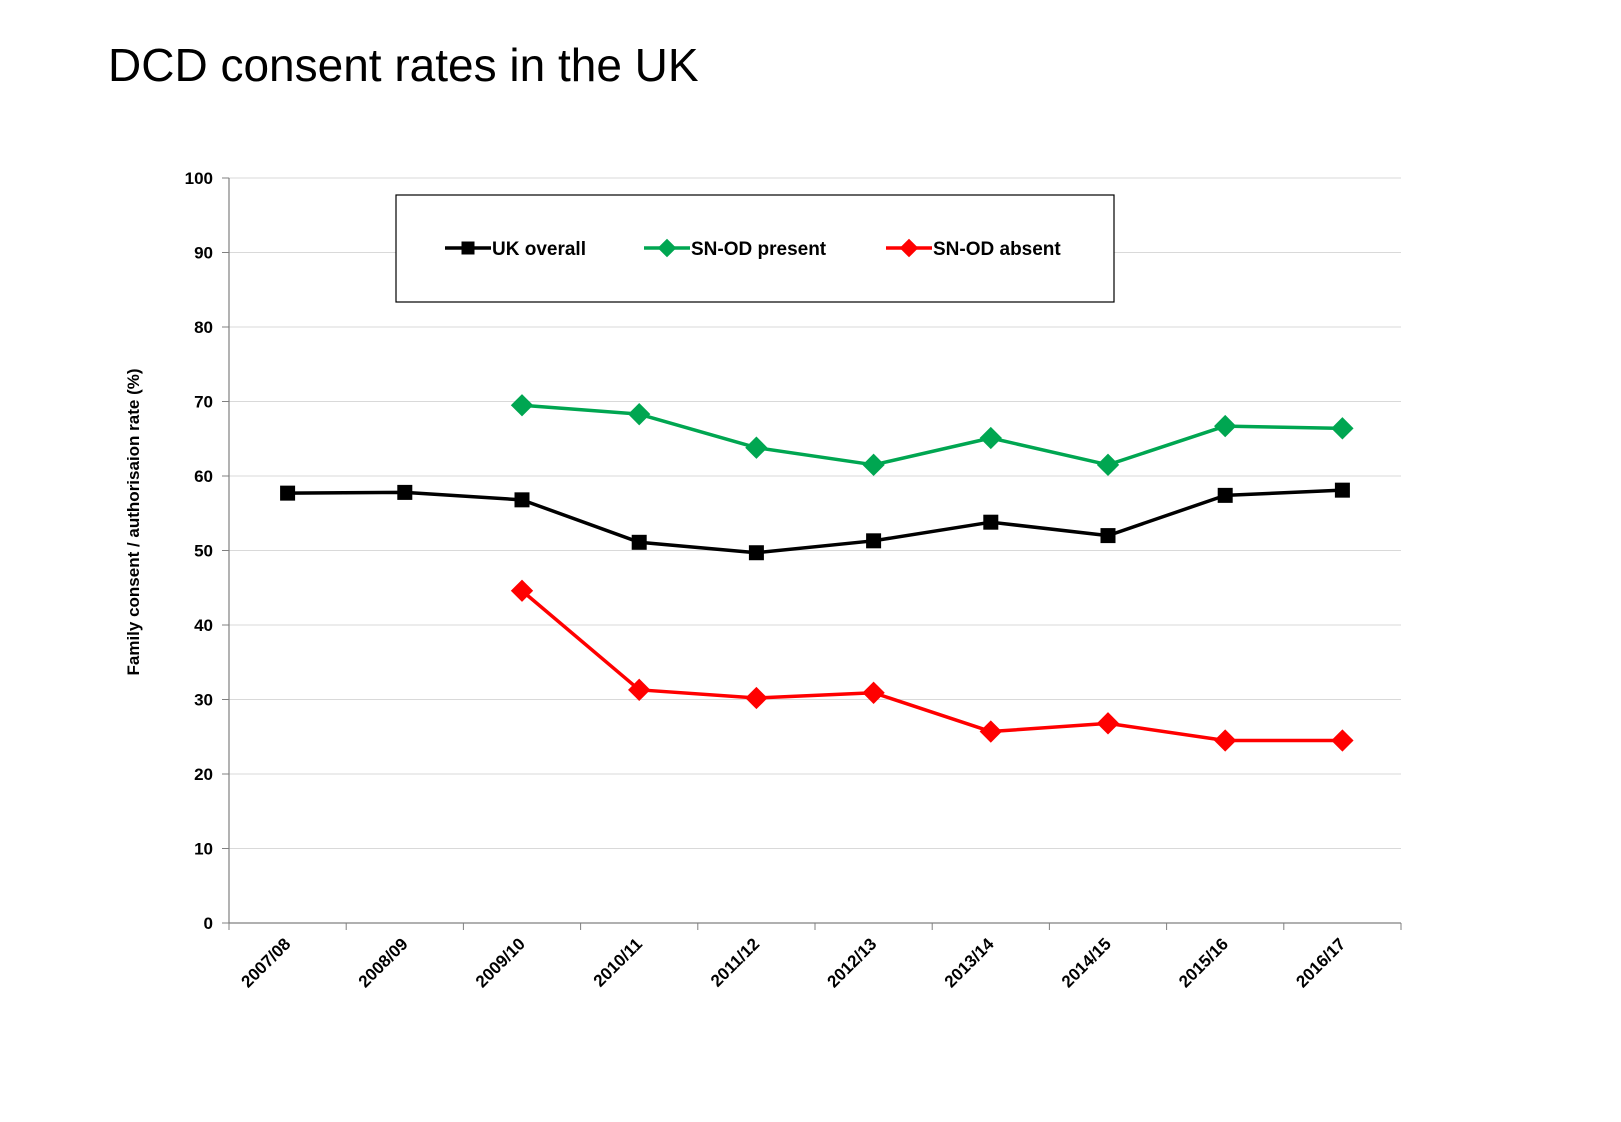 The image size is (1621, 1122). Describe the element at coordinates (133, 521) in the screenshot. I see `y-axis-label: Family consent / authorisaion rate (%)` at that location.